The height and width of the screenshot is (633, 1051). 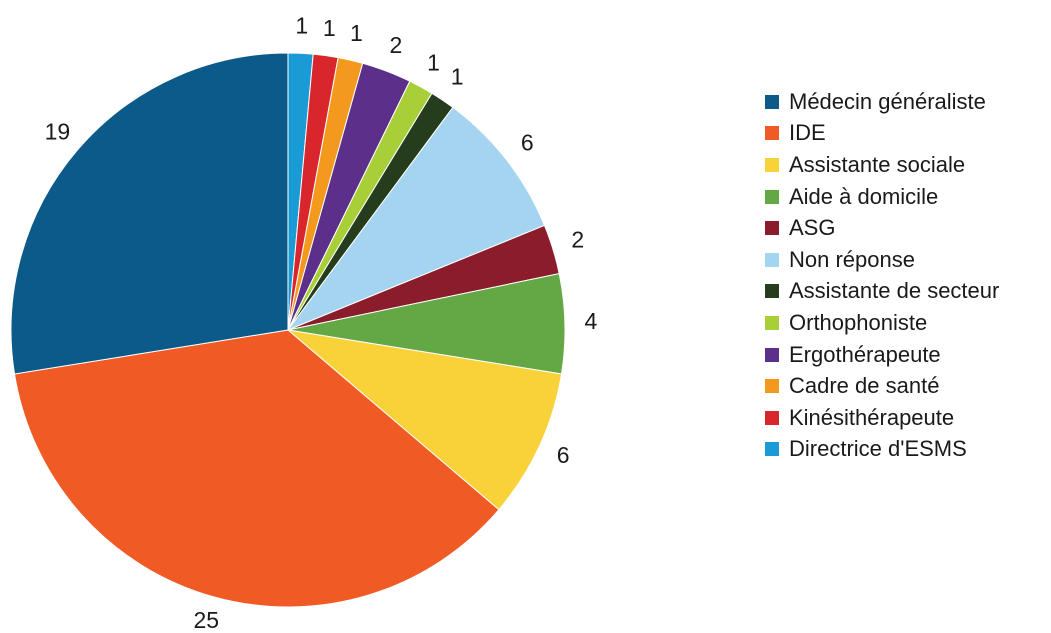 I want to click on legend-label: Cadre de santé, so click(x=864, y=386).